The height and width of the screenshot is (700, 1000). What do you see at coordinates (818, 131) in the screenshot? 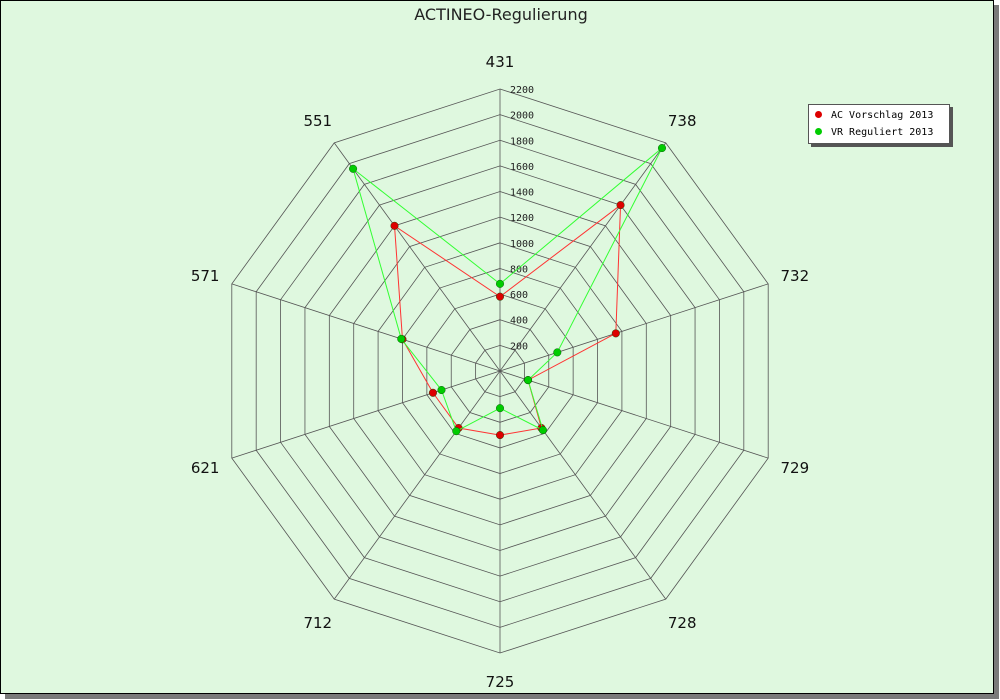
I see `legend-marker-vr-reguliert` at bounding box center [818, 131].